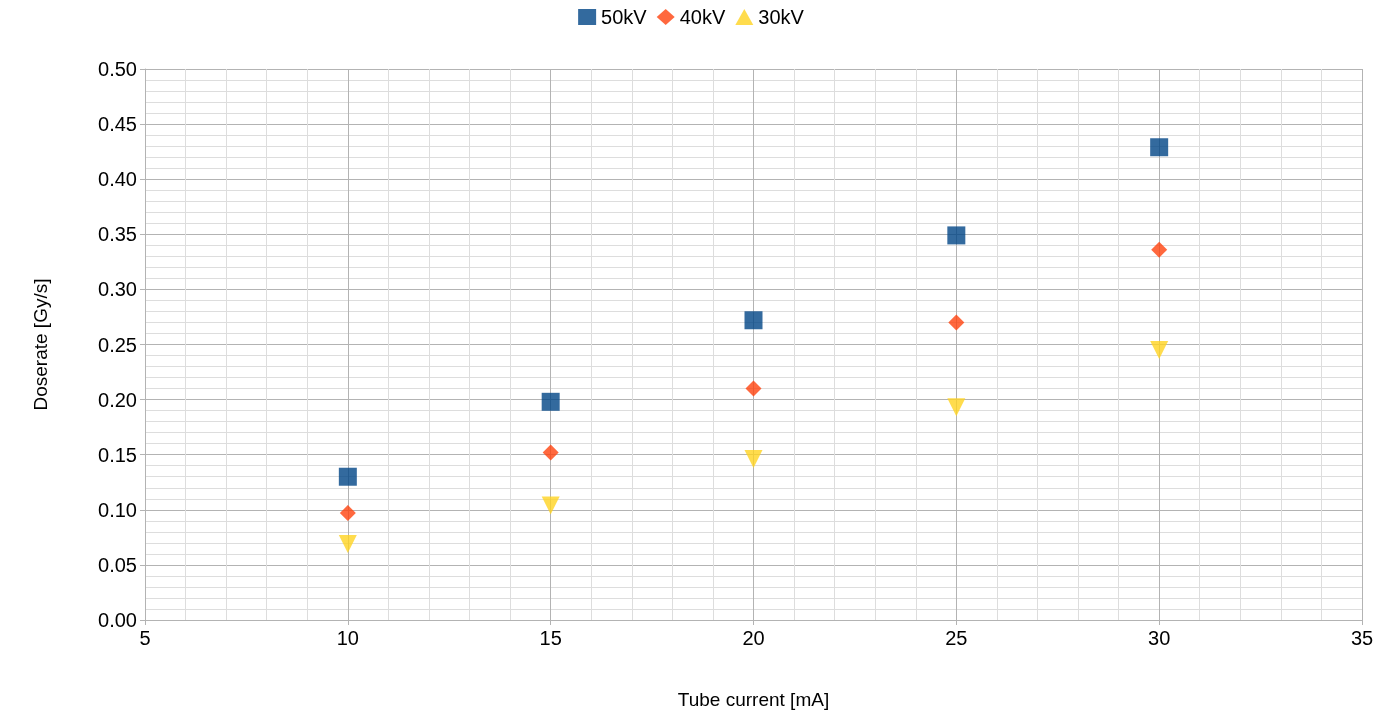 This screenshot has width=1382, height=719. Describe the element at coordinates (117, 564) in the screenshot. I see `y-tick-label: 0.05` at that location.